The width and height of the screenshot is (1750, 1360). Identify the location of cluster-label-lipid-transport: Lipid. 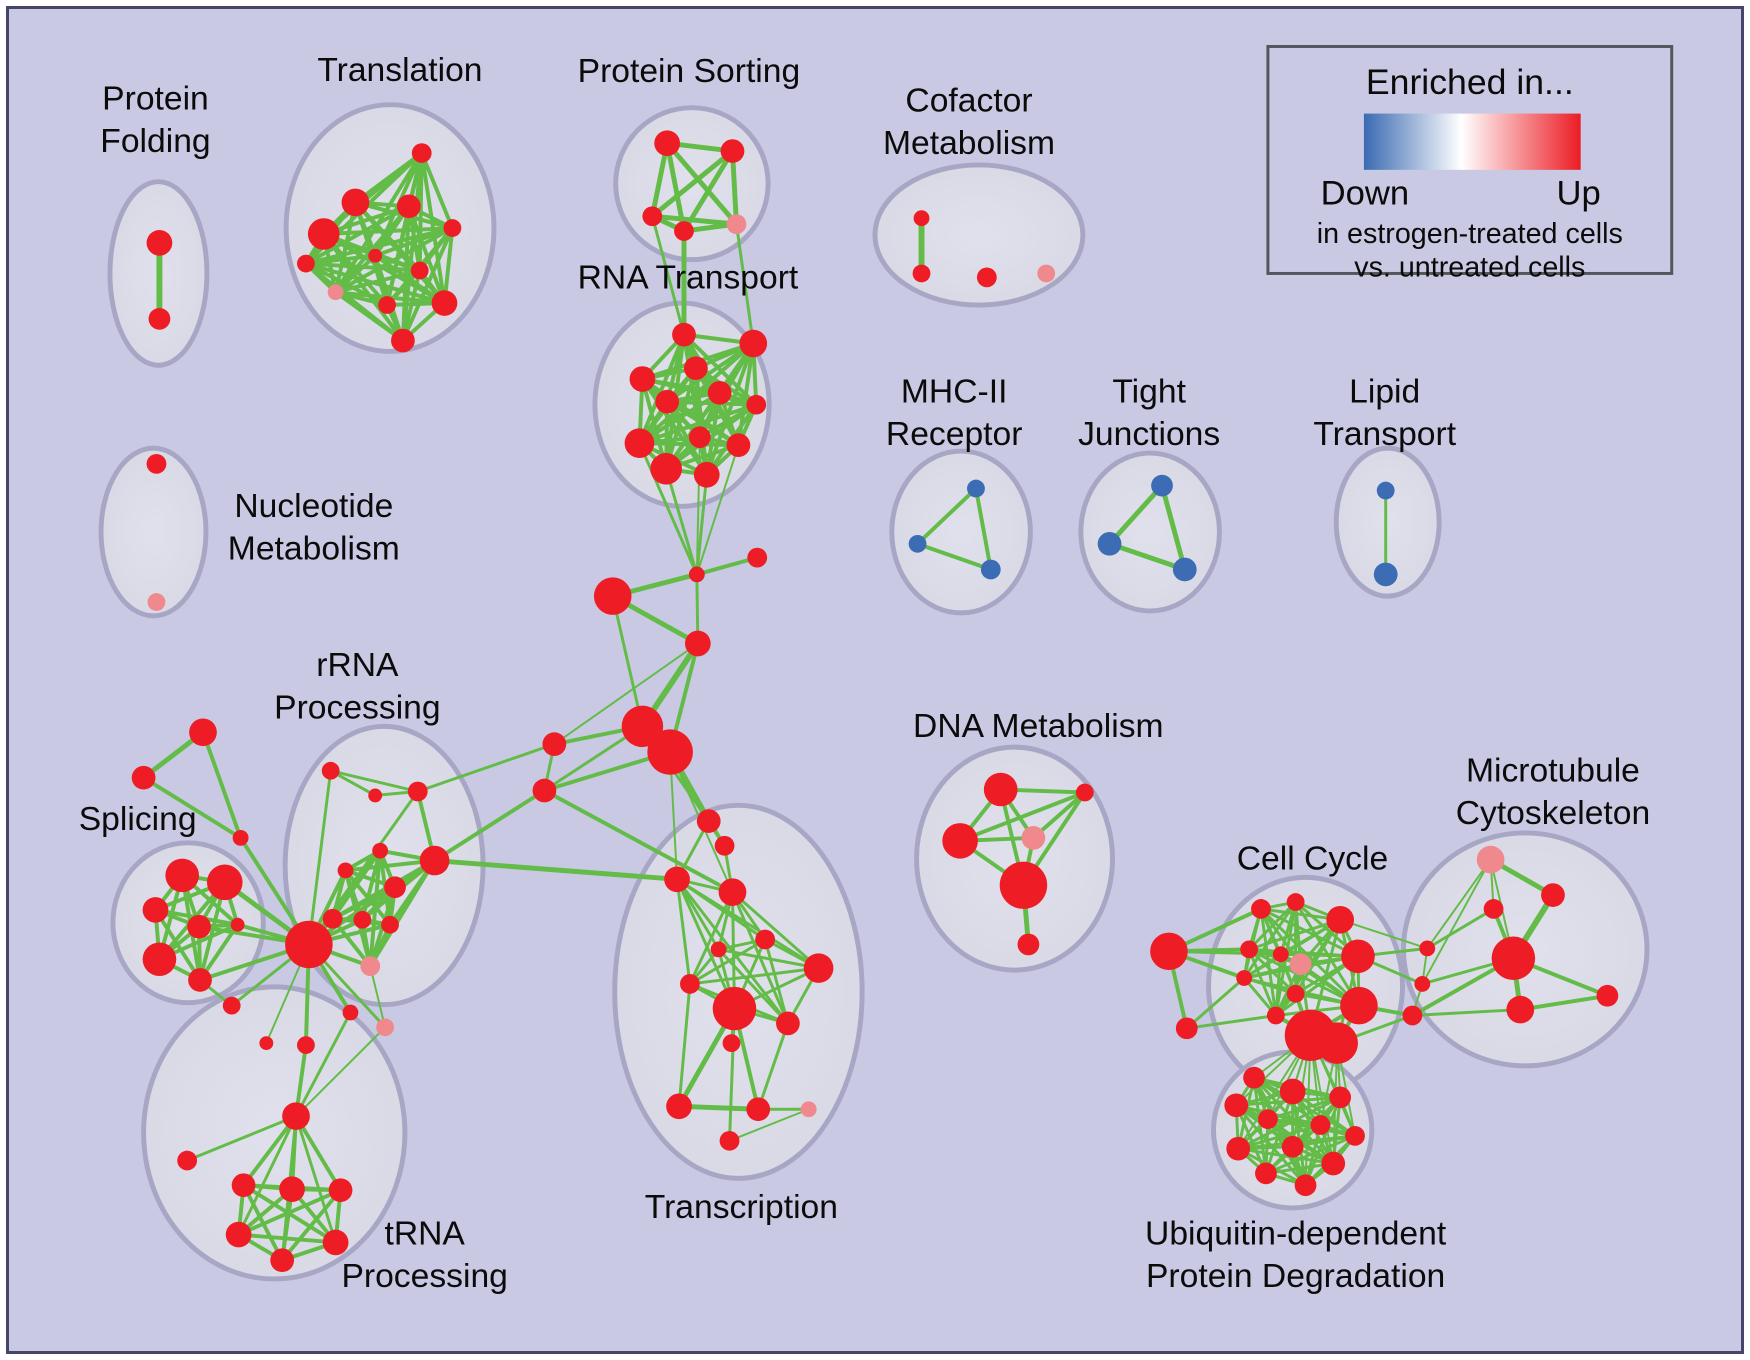
(1384, 392).